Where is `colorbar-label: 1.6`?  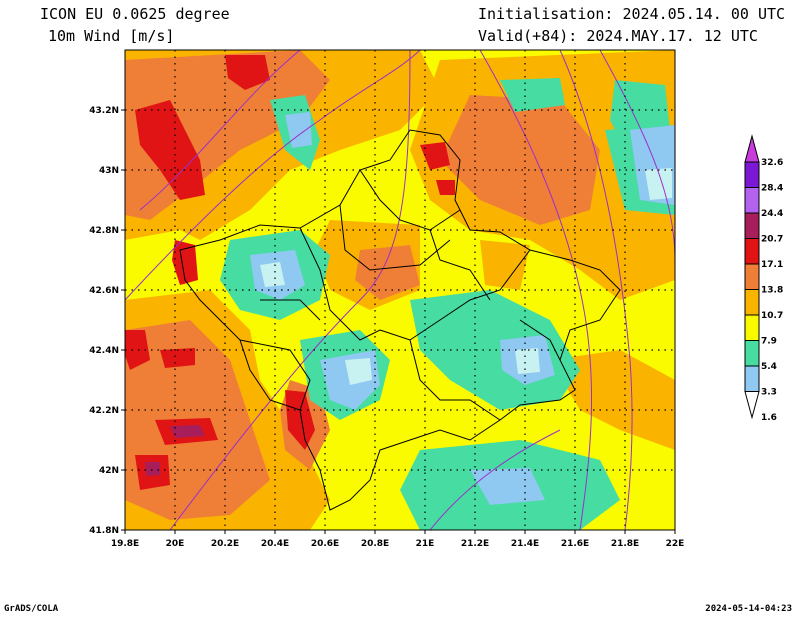 colorbar-label: 1.6 is located at coordinates (769, 418).